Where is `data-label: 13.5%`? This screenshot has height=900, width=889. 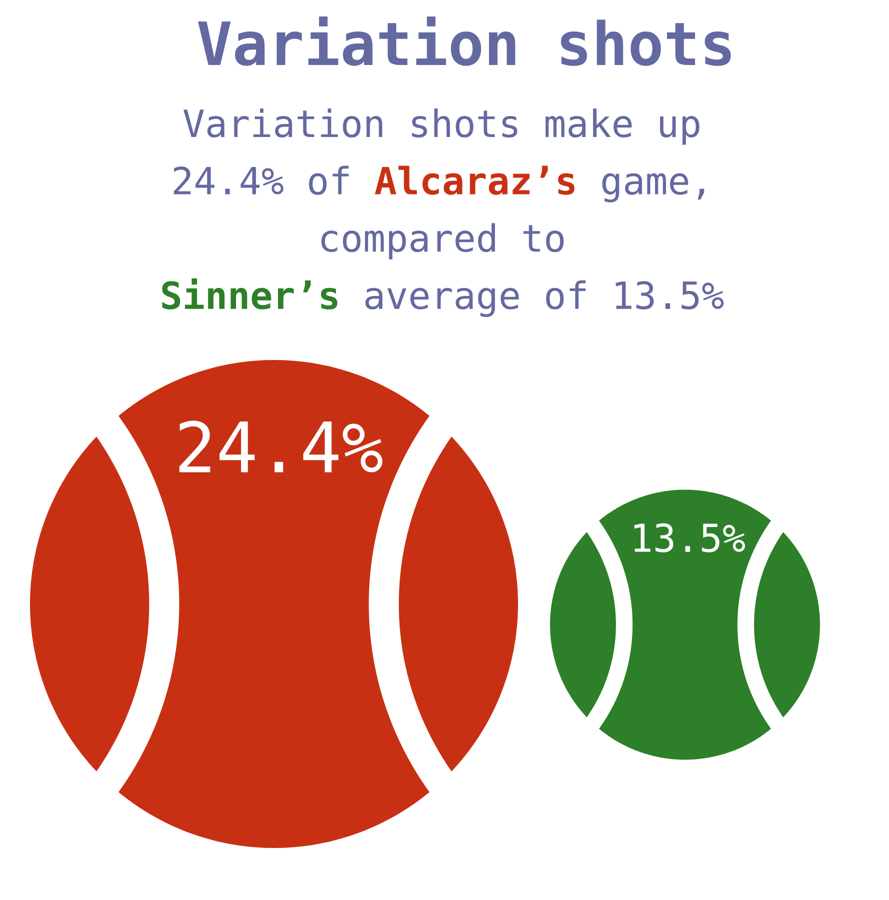
data-label: 13.5% is located at coordinates (689, 537).